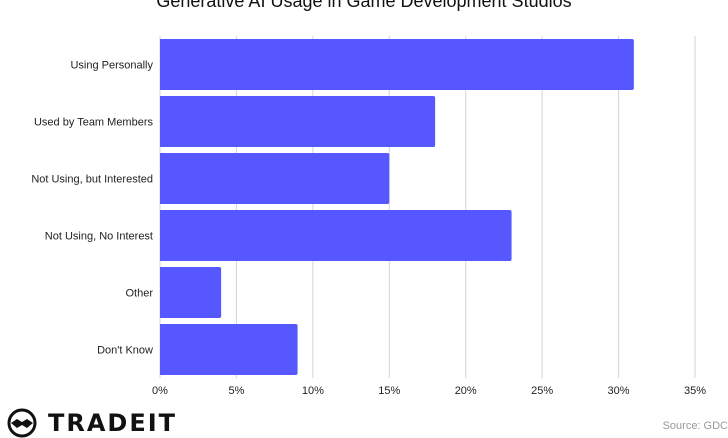 This screenshot has width=728, height=438. What do you see at coordinates (99, 237) in the screenshot?
I see `category-label: Not Using, No Interest` at bounding box center [99, 237].